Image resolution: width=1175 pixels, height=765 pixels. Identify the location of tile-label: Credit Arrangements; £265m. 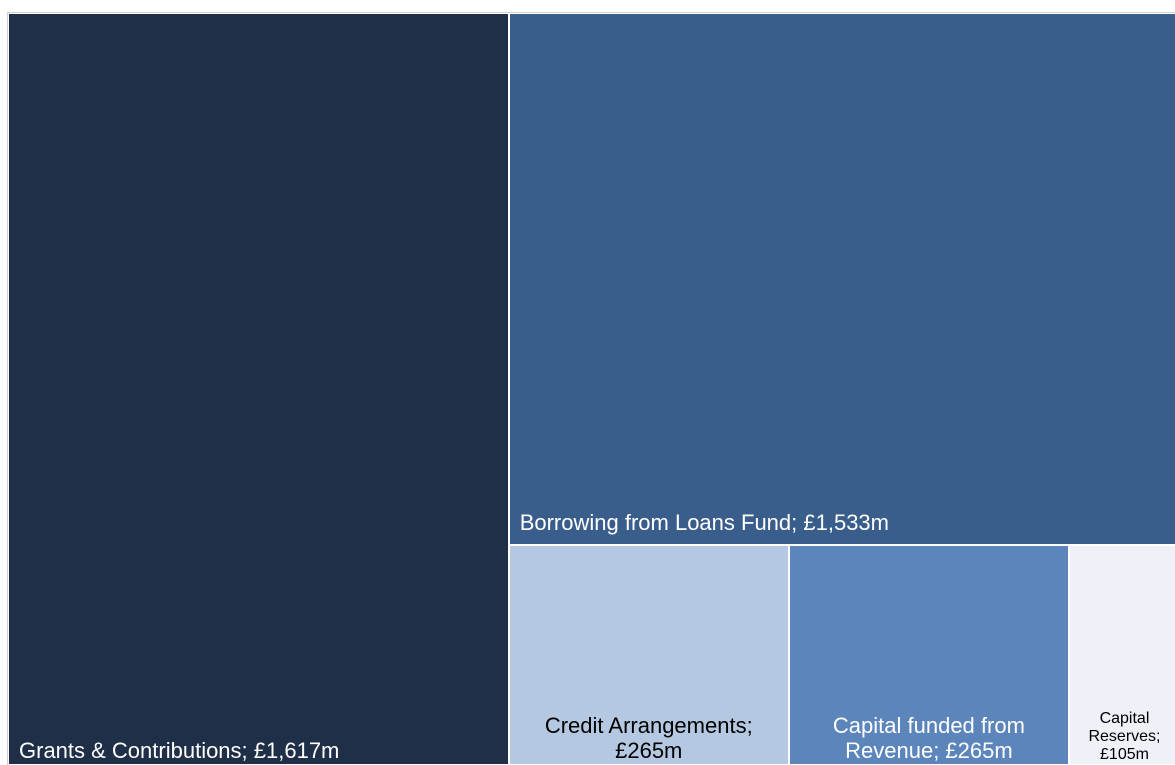
(648, 738).